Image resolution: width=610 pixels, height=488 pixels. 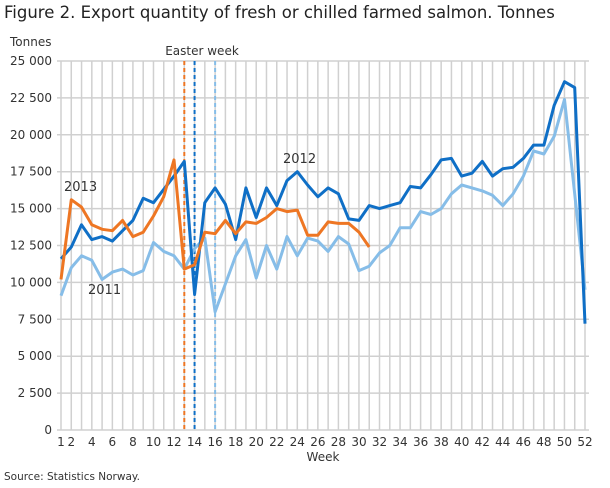 I want to click on y-tick-label: 15 000, so click(x=31, y=209).